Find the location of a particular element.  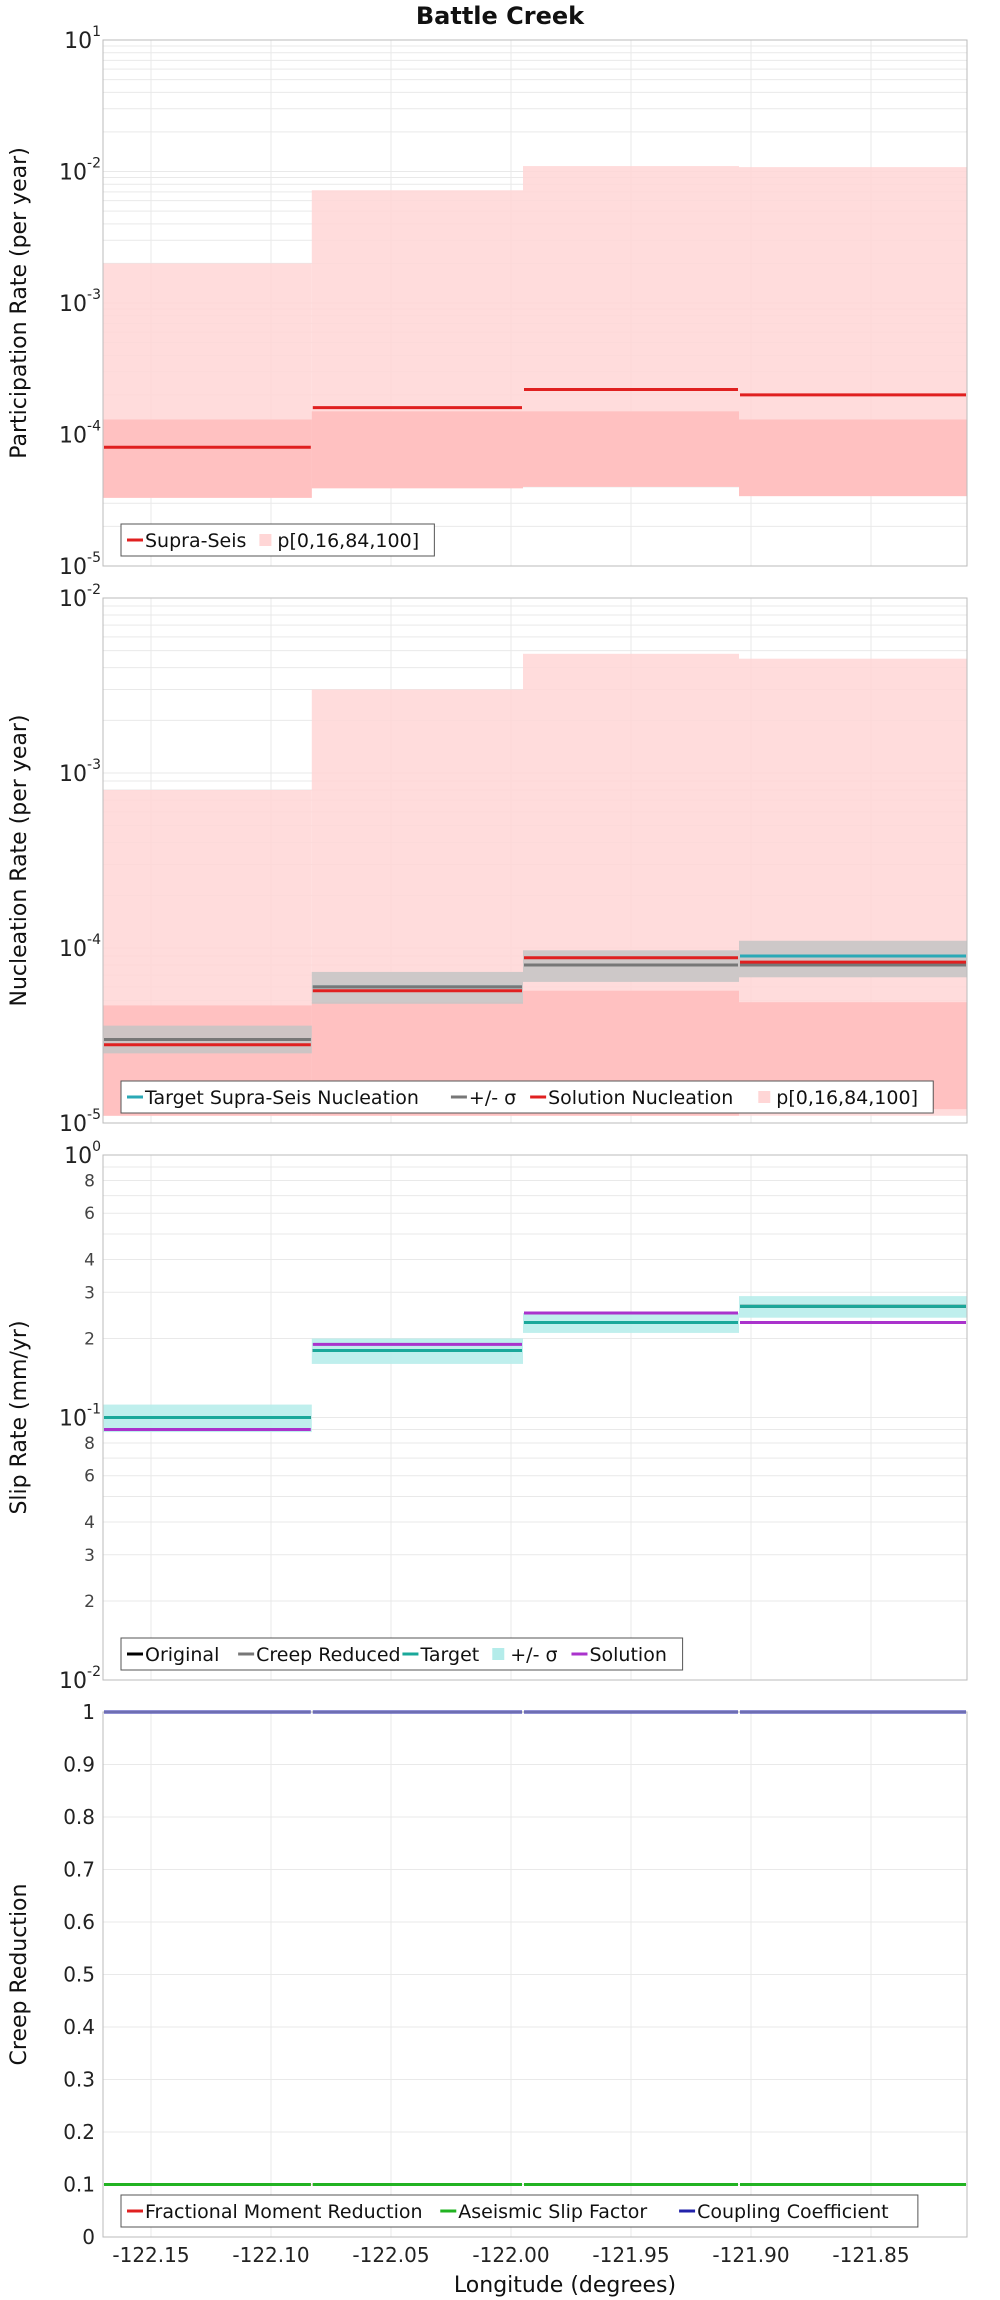

y-ticks-participation: 10⁻⁵ 10⁻⁴ 10⁻³ 10⁻² 10¹ is located at coordinates (80, 302).